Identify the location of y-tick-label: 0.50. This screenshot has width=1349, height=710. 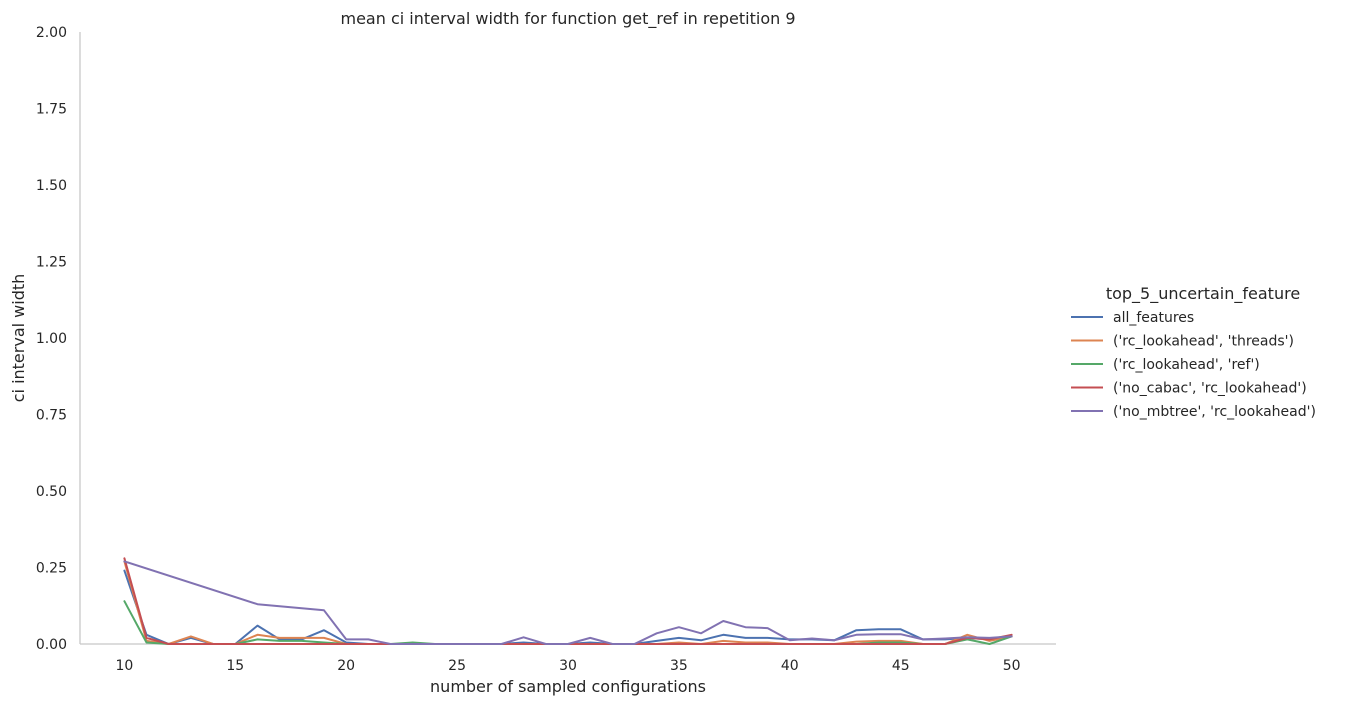
(51, 492).